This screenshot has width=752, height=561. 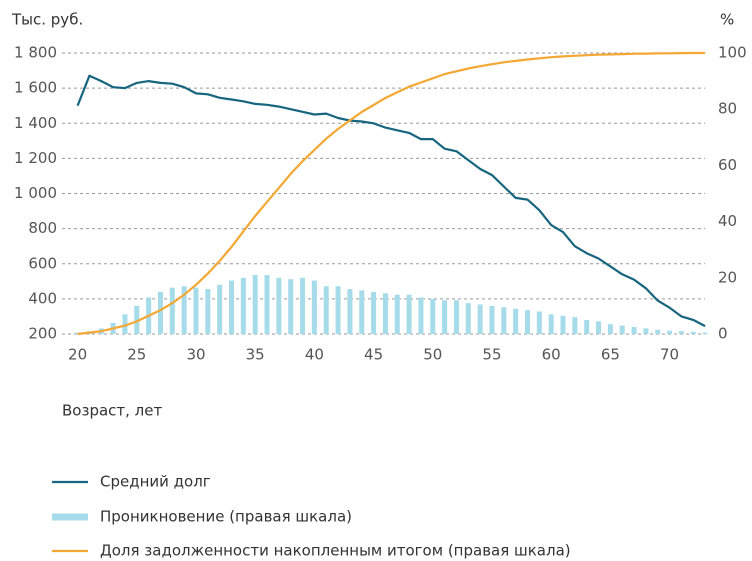 I want to click on y2-tick-label: 60, so click(x=727, y=165).